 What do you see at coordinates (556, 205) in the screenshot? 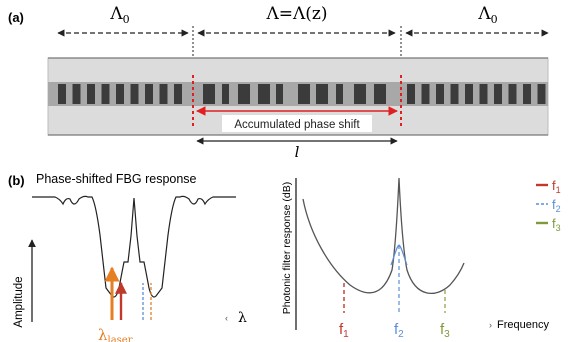
I see `legend-f2-label: f2` at bounding box center [556, 205].